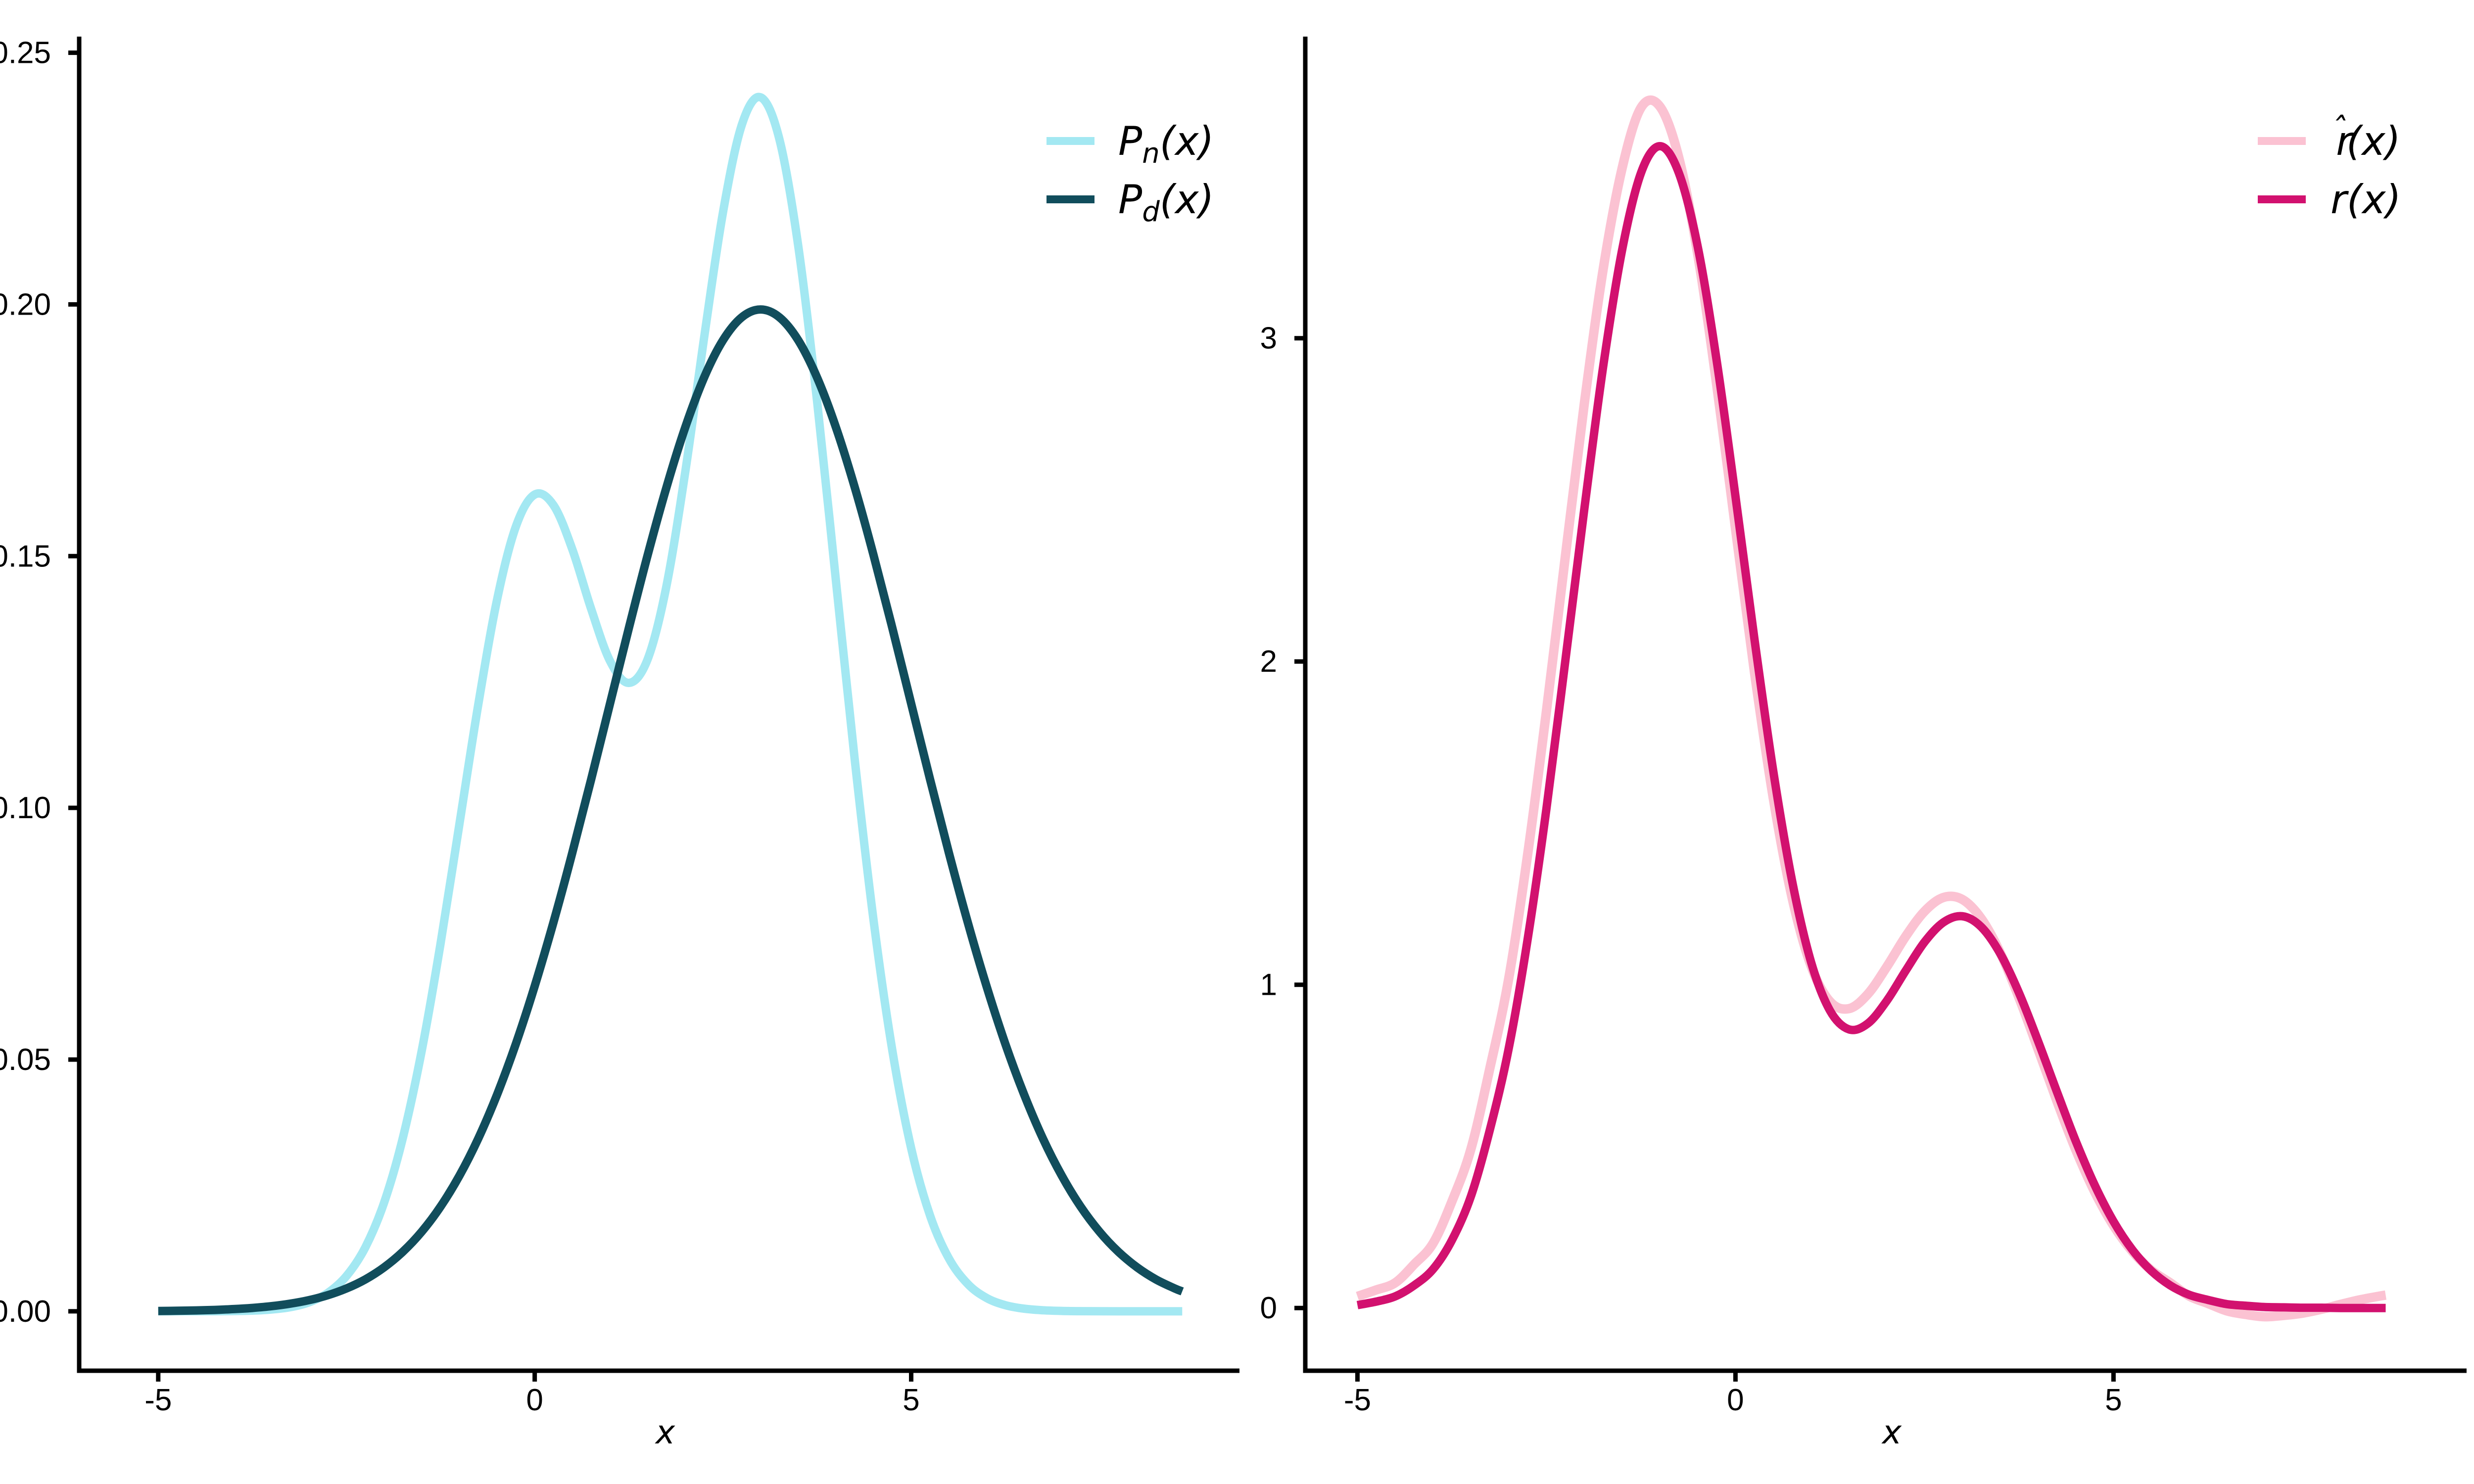 The height and width of the screenshot is (1484, 2474). I want to click on legend-label: rˆ(x), so click(2366, 137).